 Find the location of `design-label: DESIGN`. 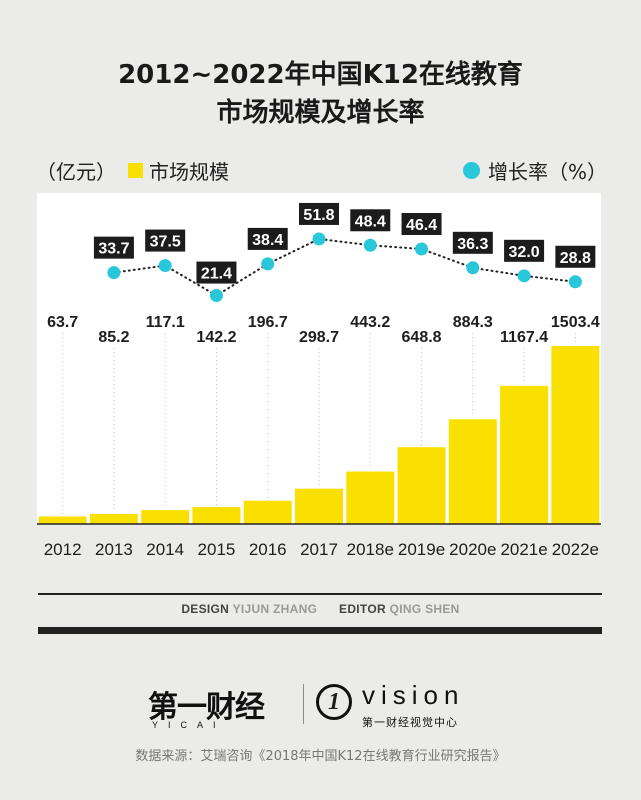

design-label: DESIGN is located at coordinates (205, 609).